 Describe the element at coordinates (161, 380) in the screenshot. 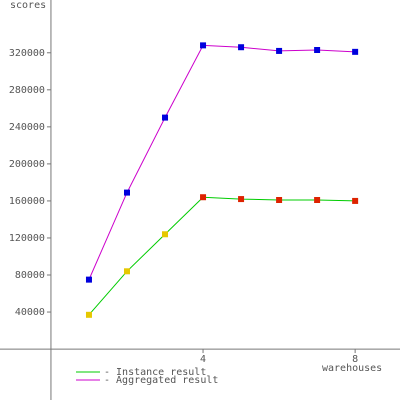

I see `legend-label: - Aggregated result` at that location.